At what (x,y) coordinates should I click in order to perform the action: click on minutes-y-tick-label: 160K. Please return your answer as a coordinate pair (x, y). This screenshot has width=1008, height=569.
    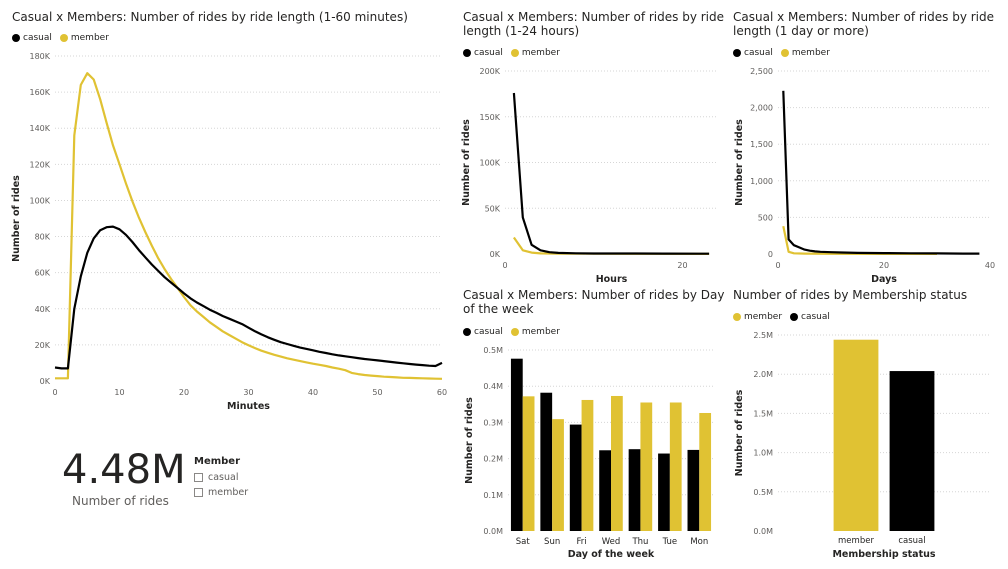
    Looking at the image, I should click on (39, 92).